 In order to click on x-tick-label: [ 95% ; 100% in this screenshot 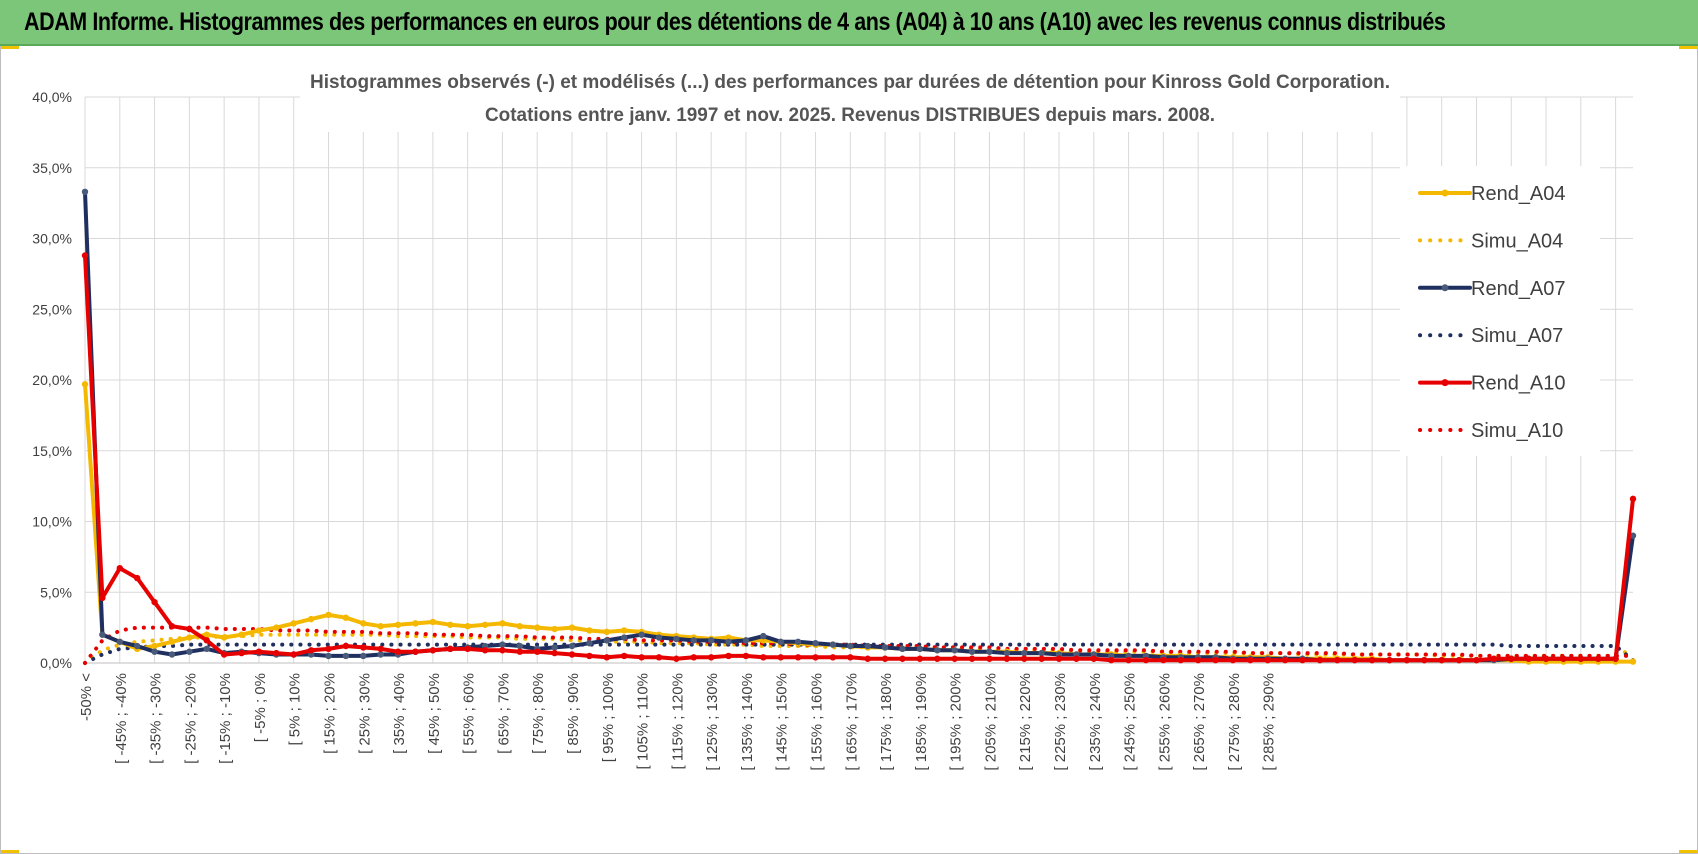, I will do `click(608, 717)`.